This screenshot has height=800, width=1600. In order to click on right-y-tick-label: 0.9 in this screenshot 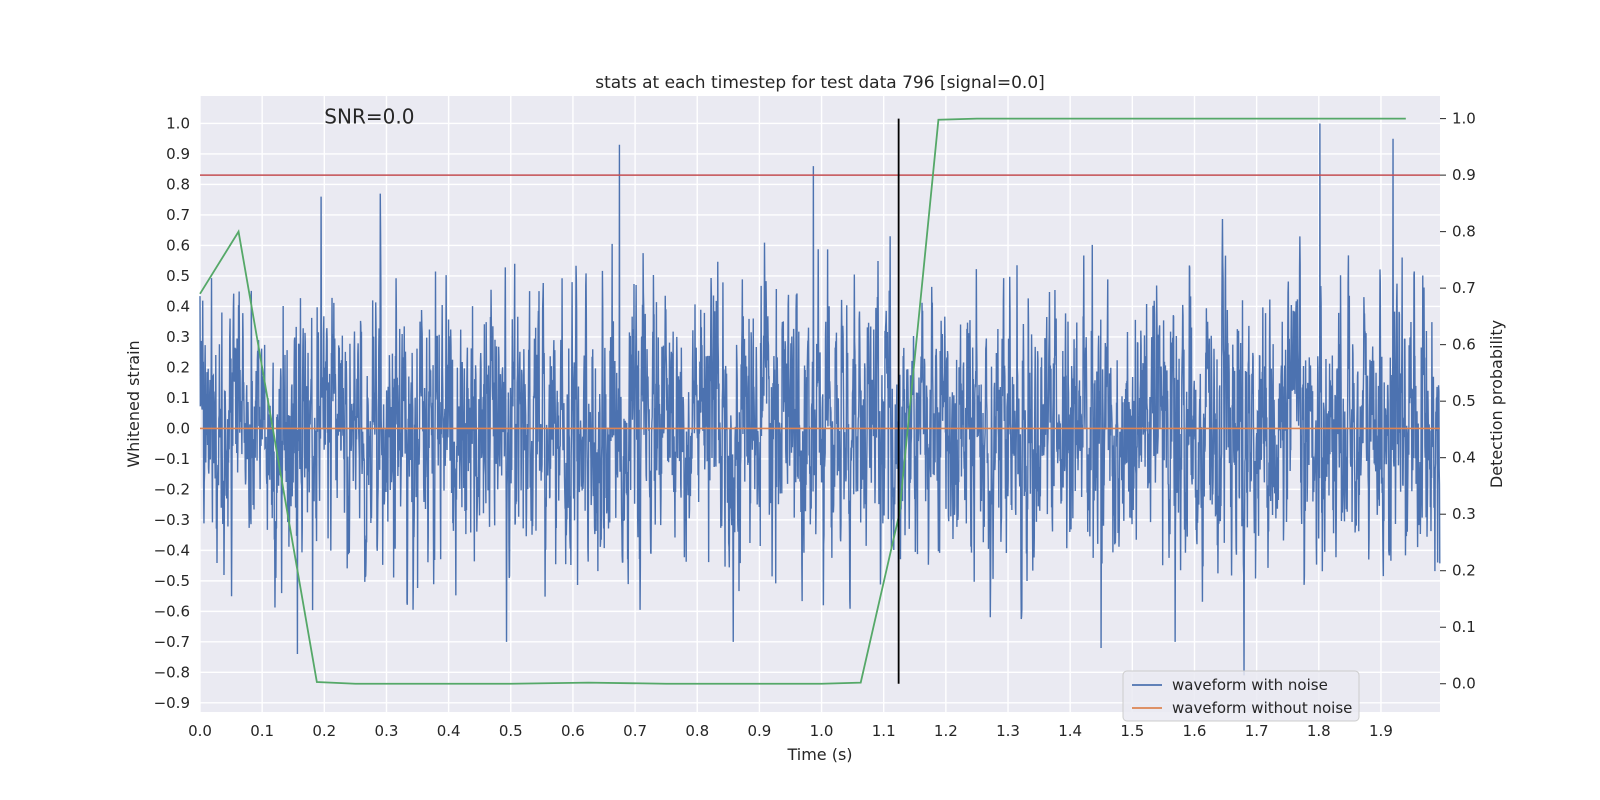, I will do `click(1464, 175)`.